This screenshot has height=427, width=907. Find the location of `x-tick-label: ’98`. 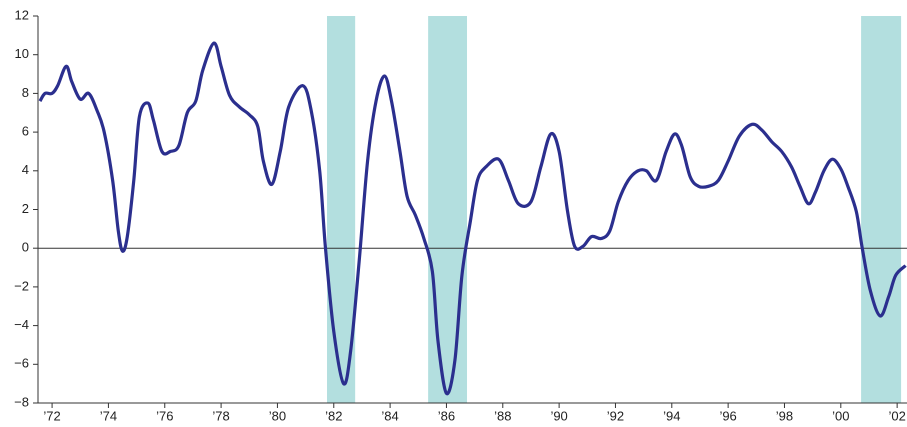

x-tick-label: ’98 is located at coordinates (784, 415).